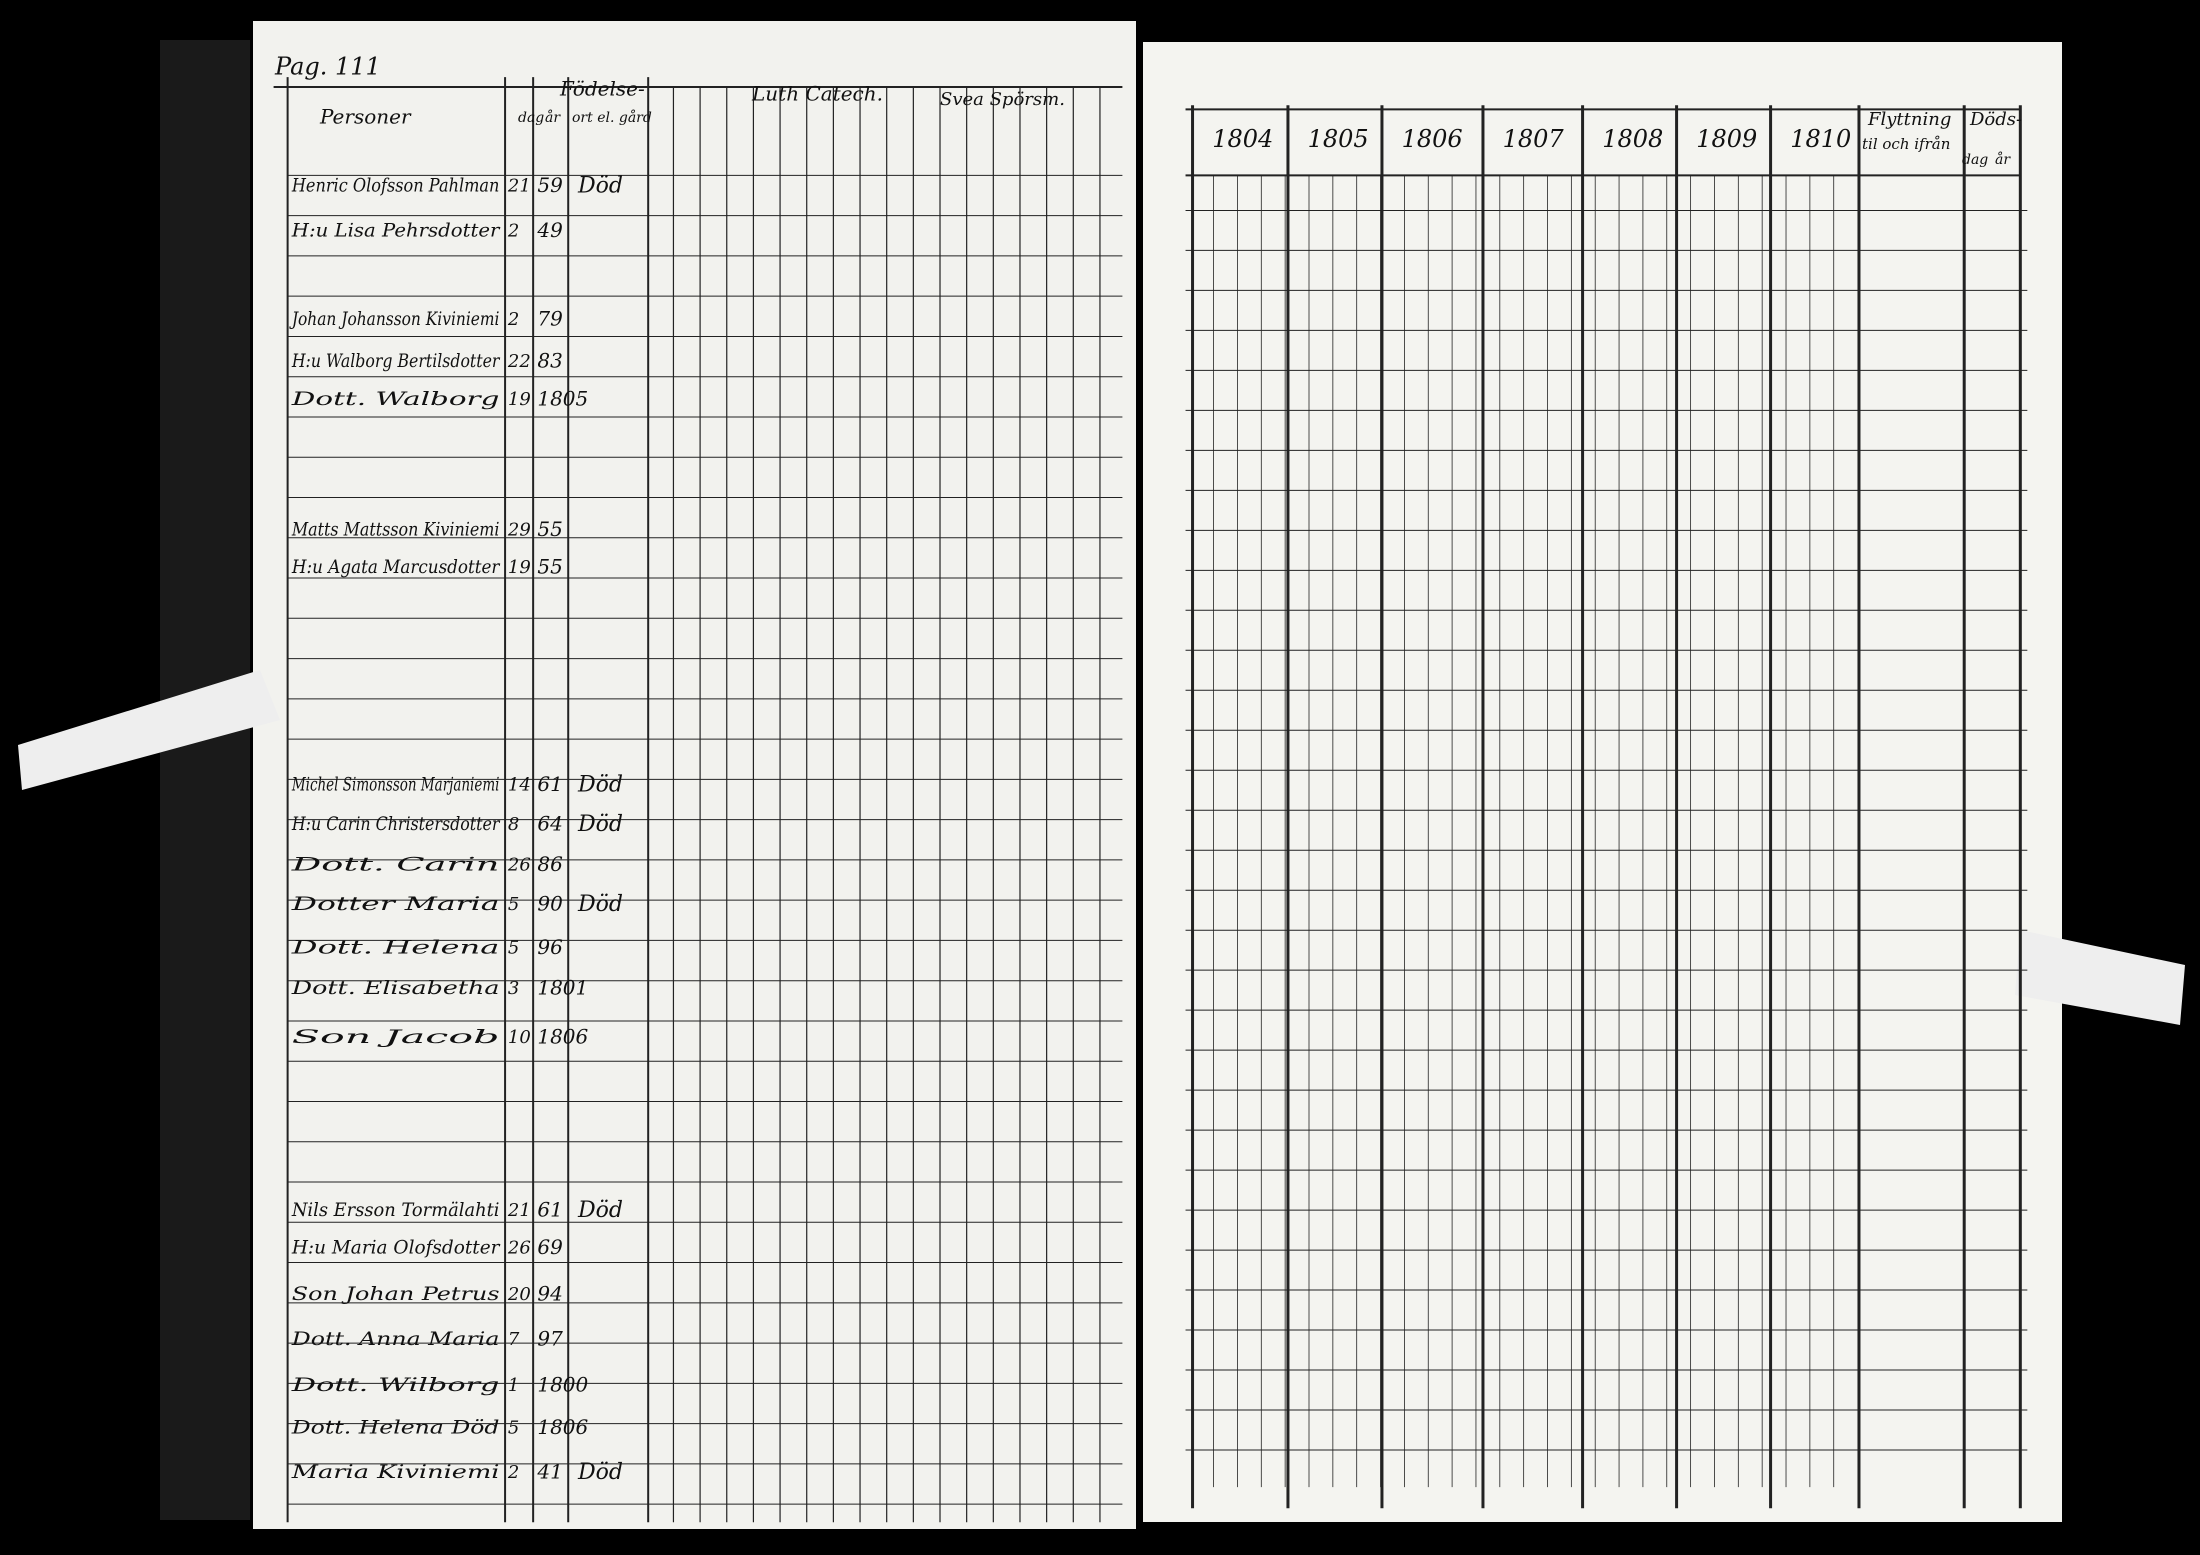 This screenshot has height=1555, width=2200. I want to click on person-name: H:u Carin Christersdotter, so click(396, 824).